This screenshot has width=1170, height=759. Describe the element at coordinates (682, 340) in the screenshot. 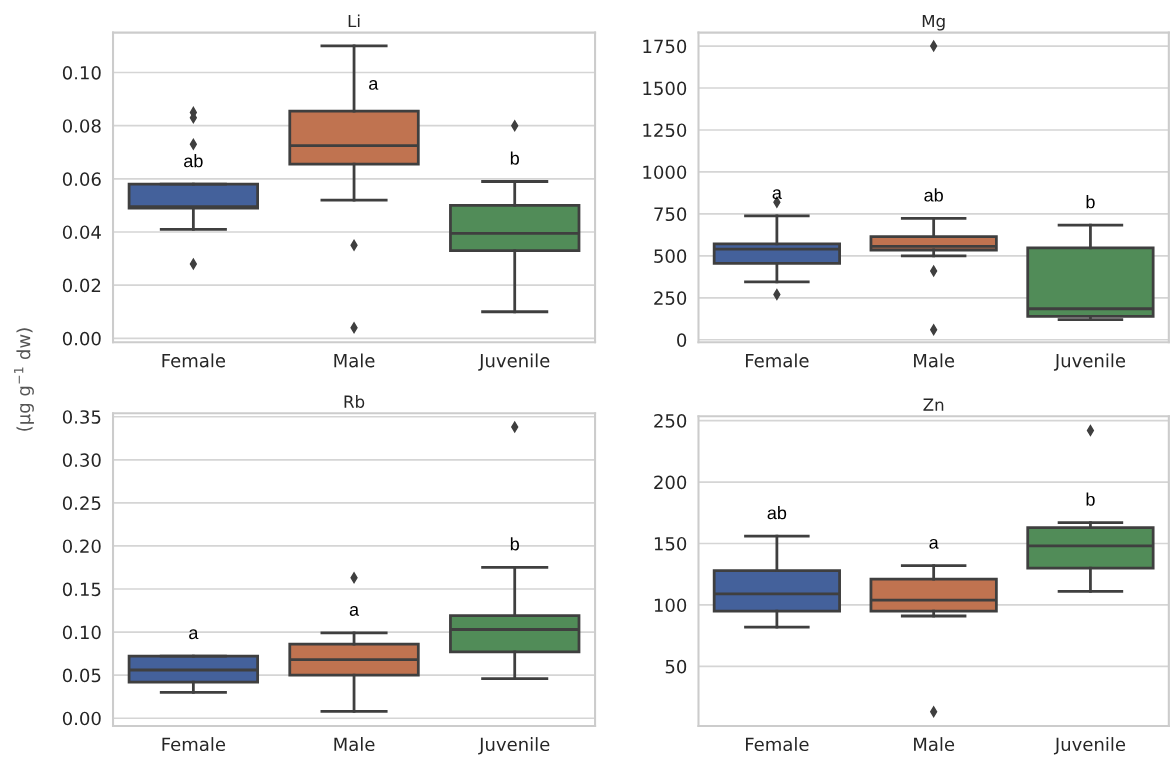

I see `y-tick-label: 0` at that location.